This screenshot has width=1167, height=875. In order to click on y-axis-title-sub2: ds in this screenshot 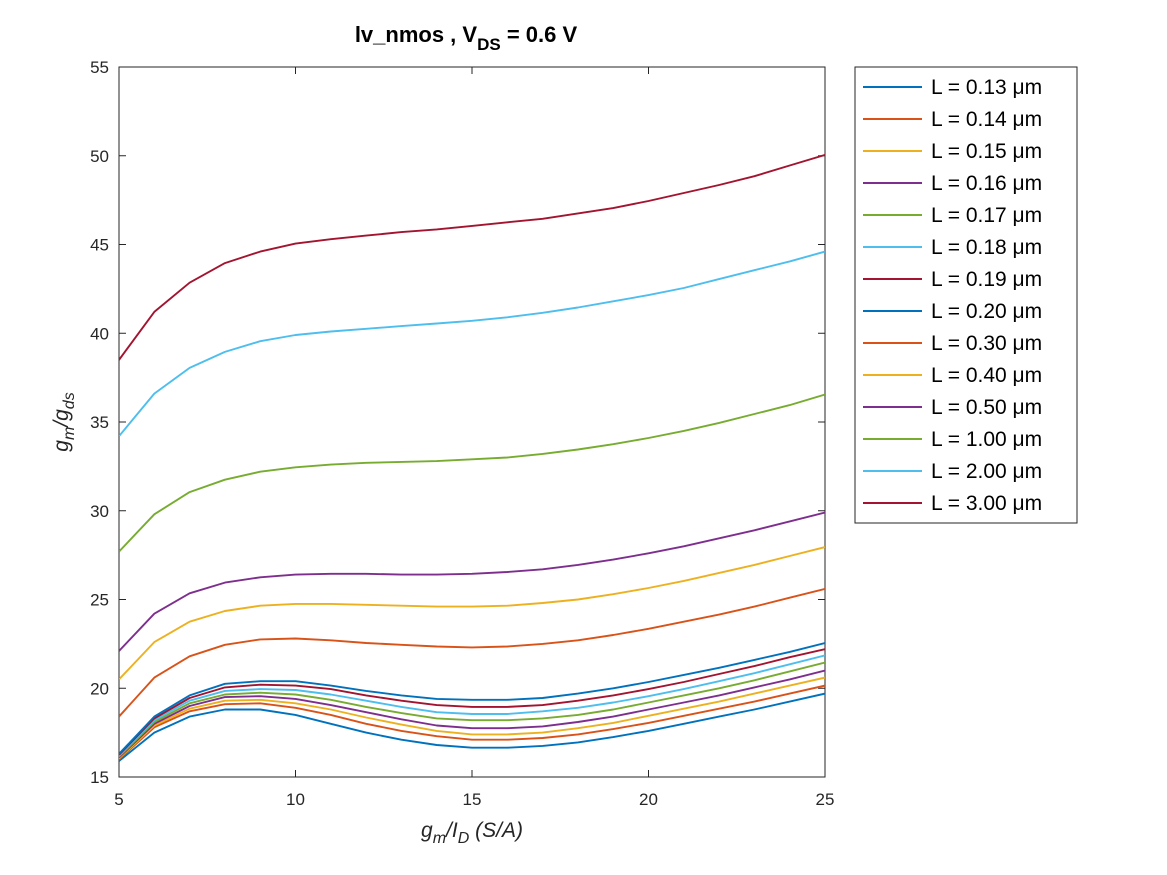, I will do `click(69, 400)`.